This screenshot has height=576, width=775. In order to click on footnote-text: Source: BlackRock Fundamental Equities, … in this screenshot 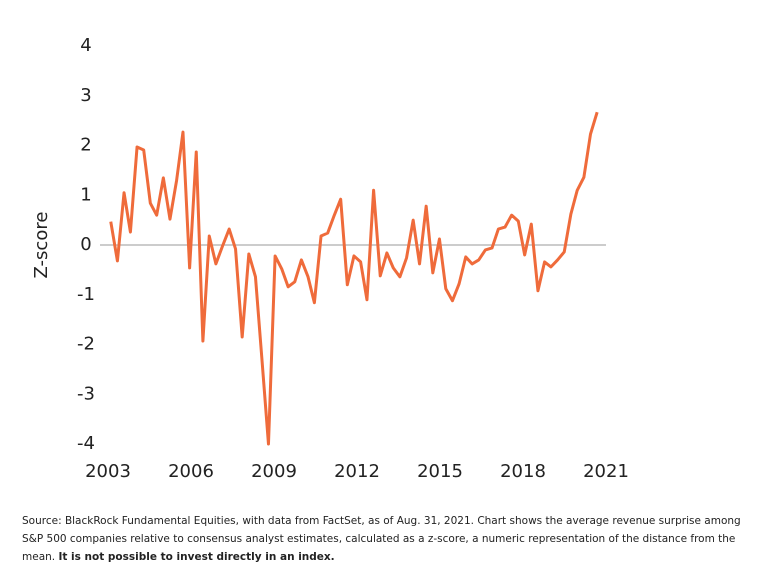, I will do `click(381, 539)`.